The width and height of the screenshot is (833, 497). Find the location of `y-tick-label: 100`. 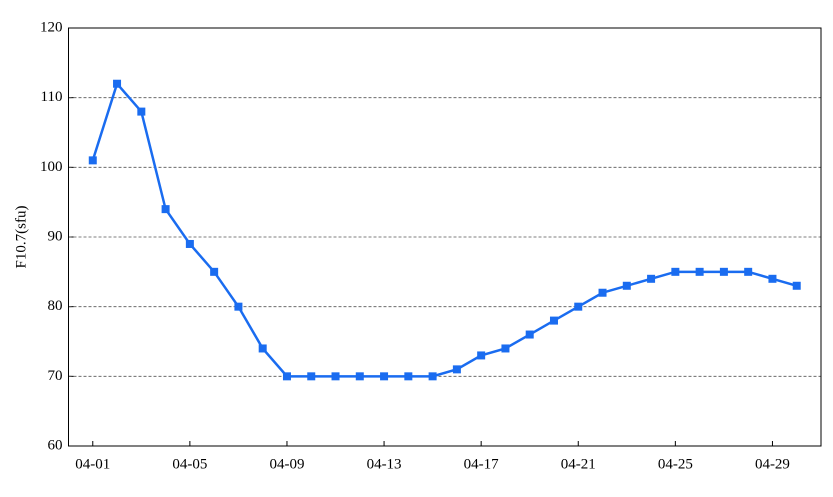

y-tick-label: 100 is located at coordinates (51, 167).